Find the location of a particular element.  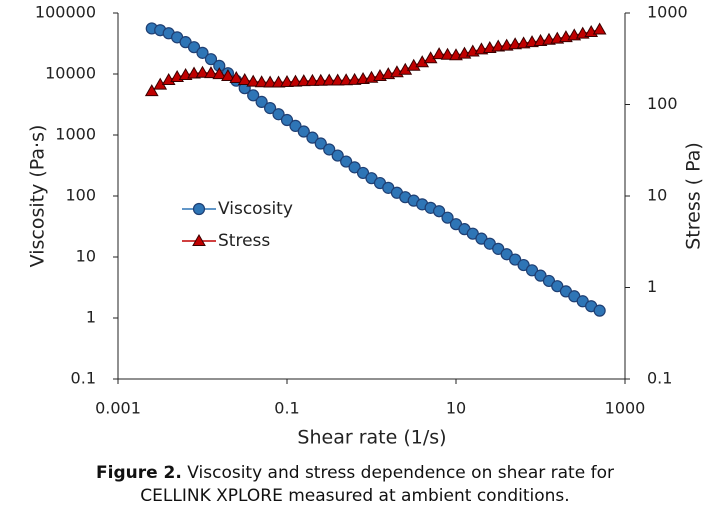

y-tick-label: 100 is located at coordinates (80, 195).